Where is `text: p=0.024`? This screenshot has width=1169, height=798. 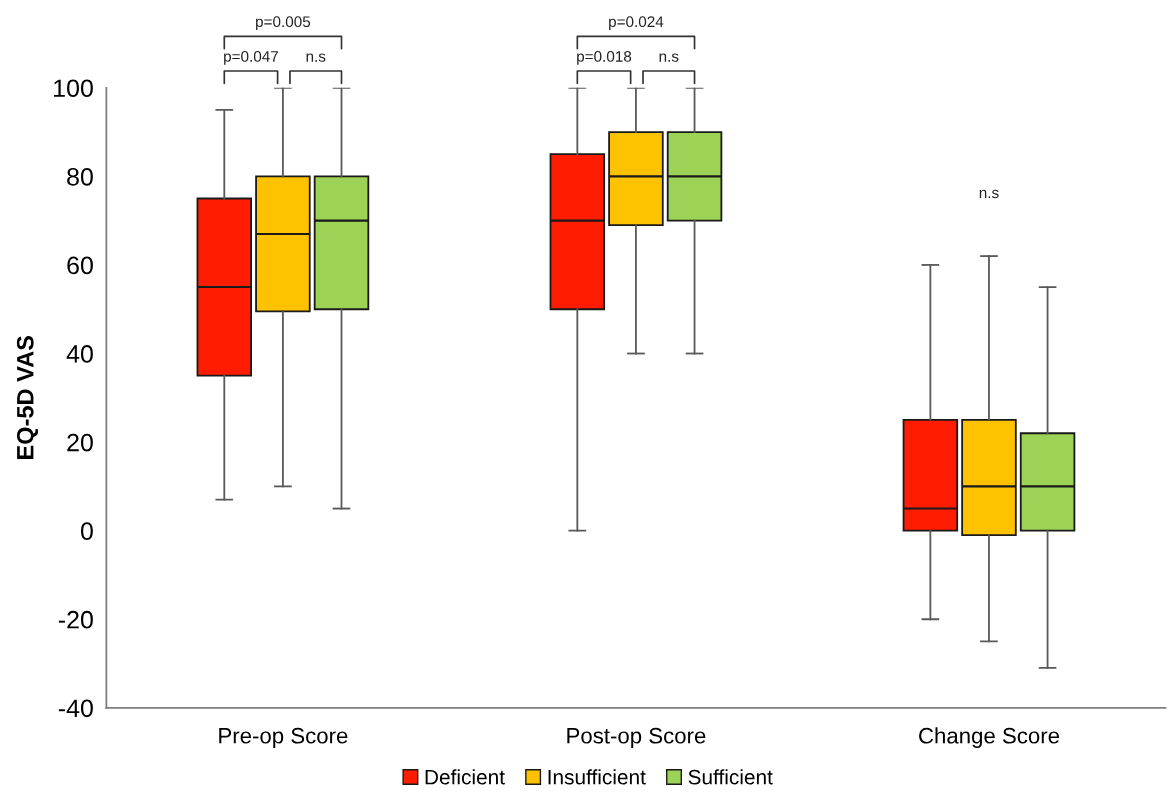
text: p=0.024 is located at coordinates (636, 23).